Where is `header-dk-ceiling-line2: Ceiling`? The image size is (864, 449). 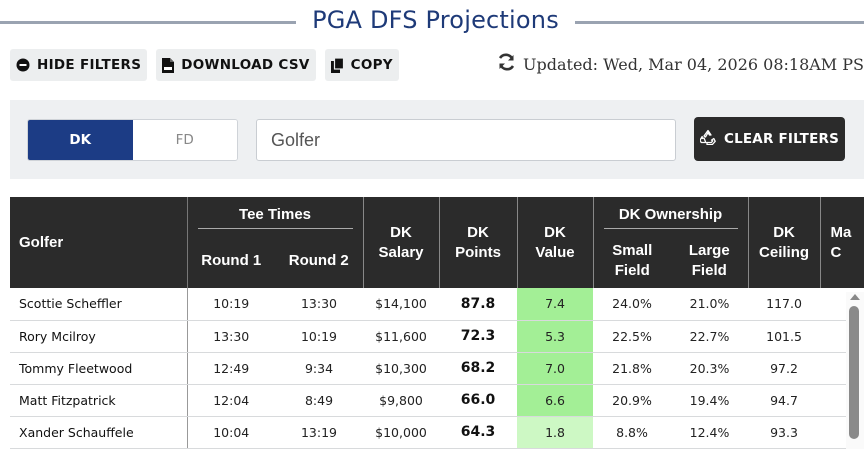
header-dk-ceiling-line2: Ceiling is located at coordinates (784, 252).